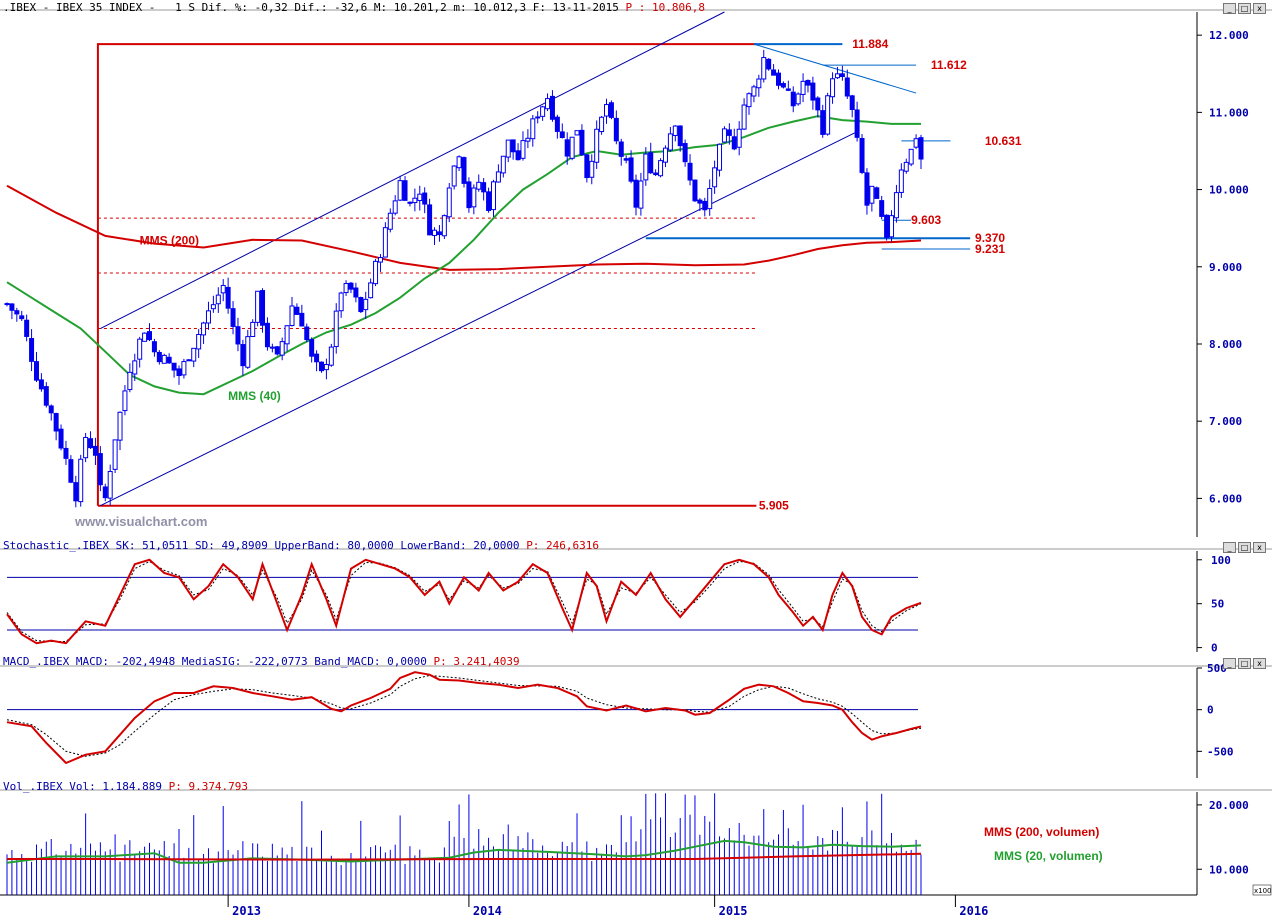  I want to click on x-tick-label: 2016, so click(973, 910).